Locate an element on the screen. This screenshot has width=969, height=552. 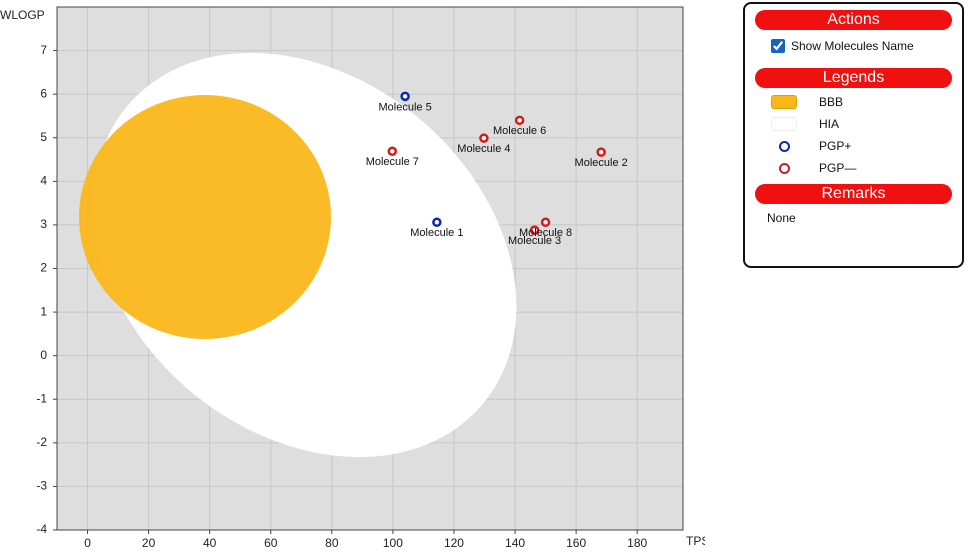
y-tick-label: 1 is located at coordinates (43, 311).